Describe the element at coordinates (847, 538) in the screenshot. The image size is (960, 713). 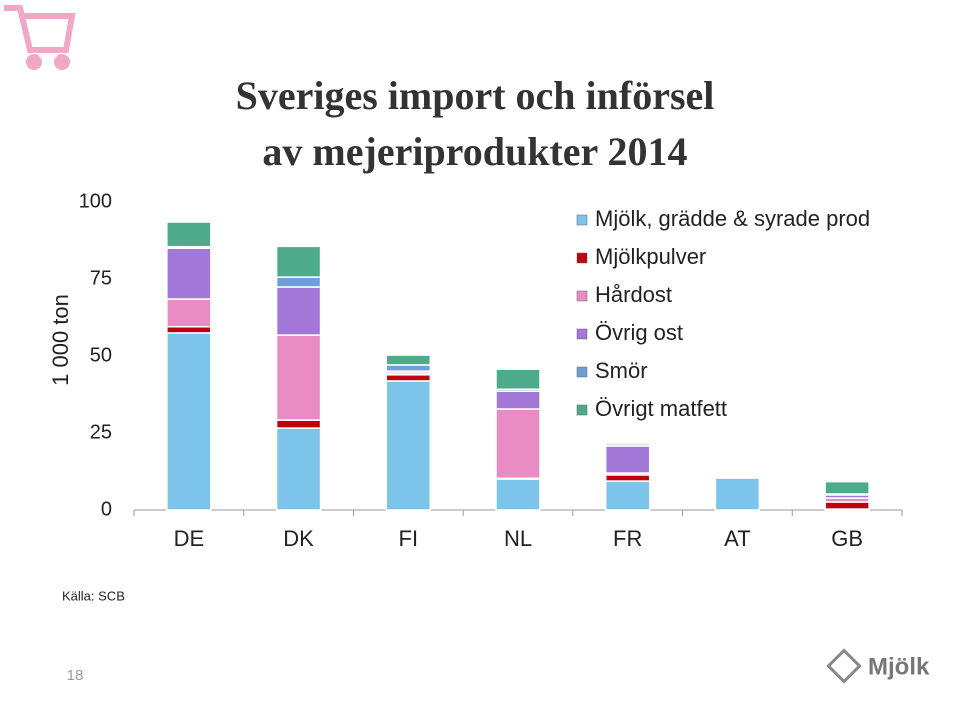
I see `x-tick-label: GB` at that location.